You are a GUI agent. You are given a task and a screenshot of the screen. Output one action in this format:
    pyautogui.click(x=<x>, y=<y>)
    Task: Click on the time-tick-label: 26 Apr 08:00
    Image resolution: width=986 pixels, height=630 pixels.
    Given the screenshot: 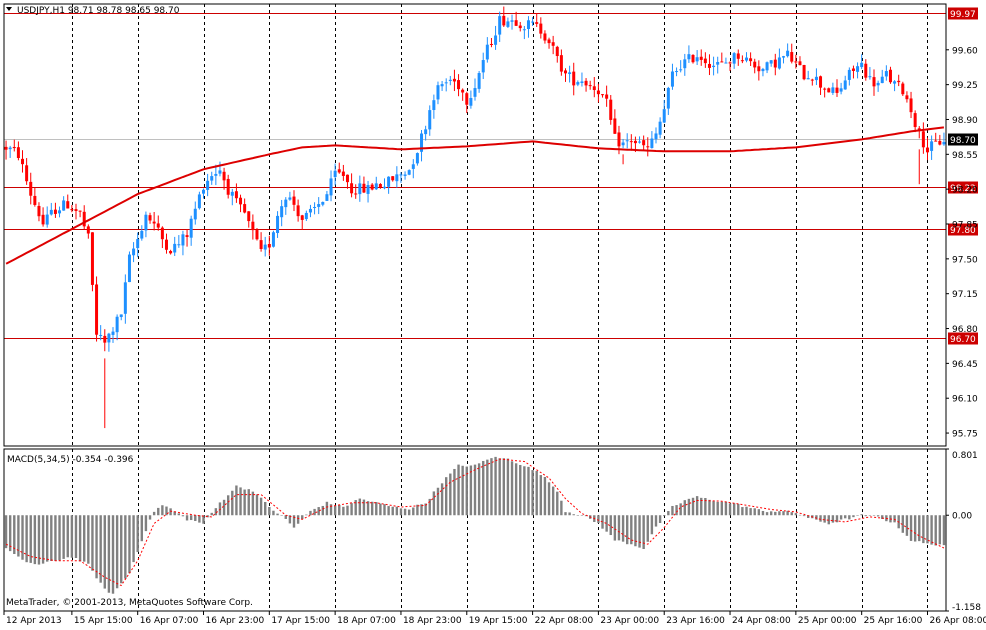 What is the action you would take?
    pyautogui.click(x=957, y=621)
    